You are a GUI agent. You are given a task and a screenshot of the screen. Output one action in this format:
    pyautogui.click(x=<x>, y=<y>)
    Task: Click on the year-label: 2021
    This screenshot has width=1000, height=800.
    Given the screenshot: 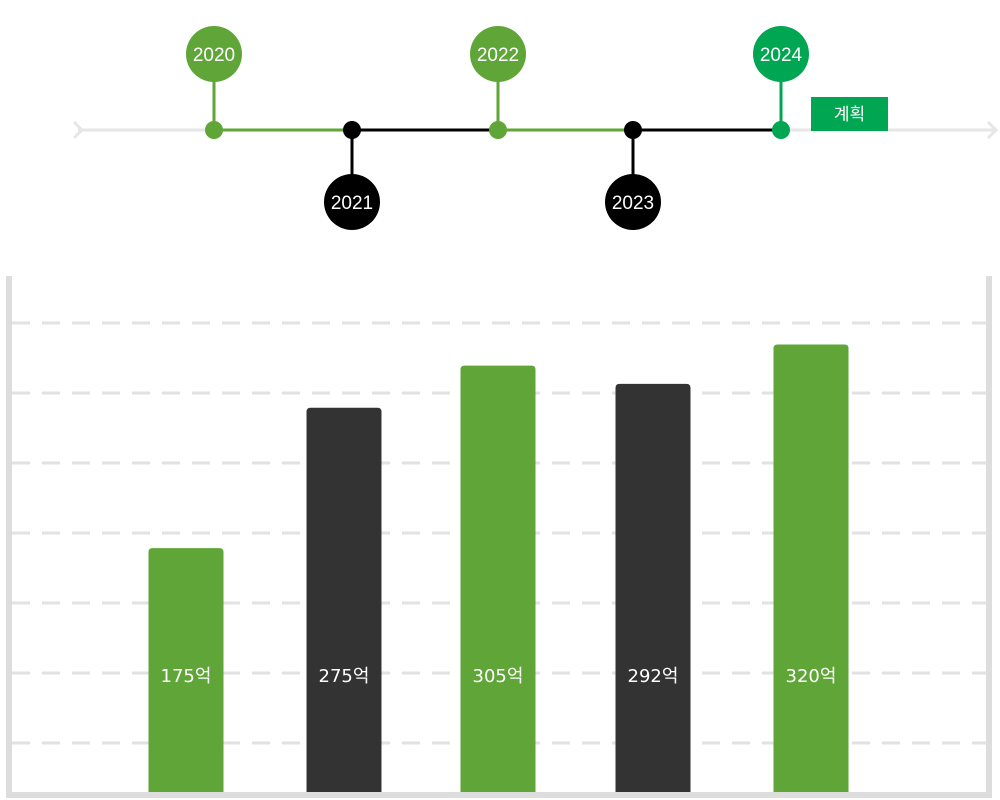 What is the action you would take?
    pyautogui.click(x=352, y=203)
    